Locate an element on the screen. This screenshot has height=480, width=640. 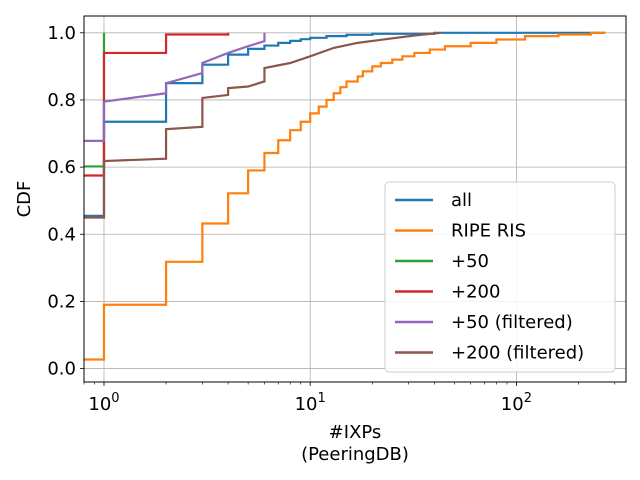
y-tick-label: 0.8 is located at coordinates (61, 100).